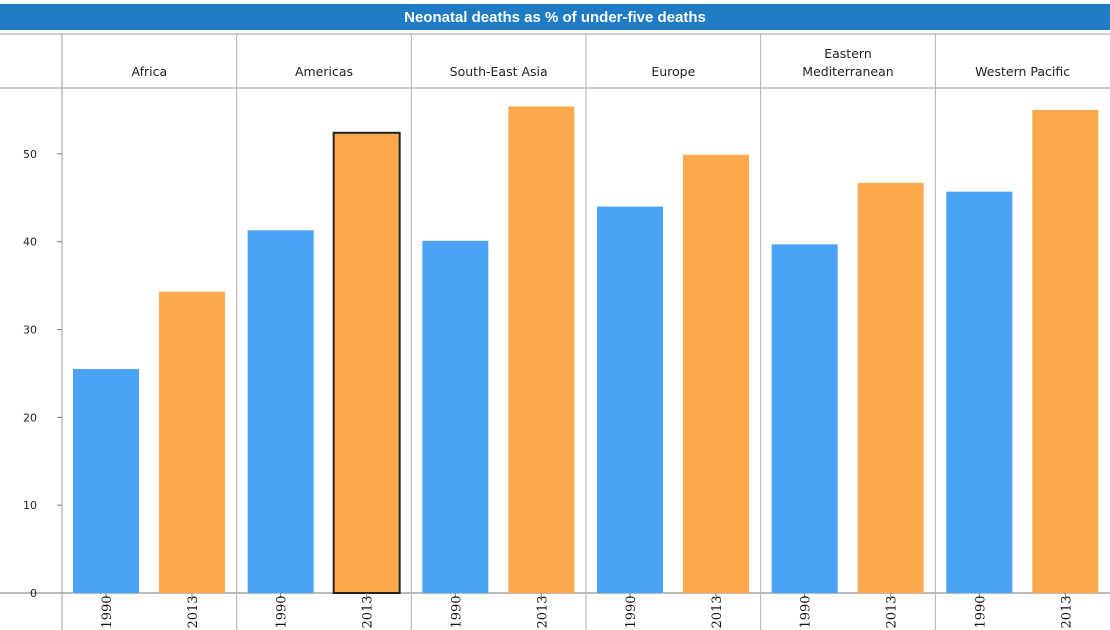 Image resolution: width=1110 pixels, height=630 pixels. I want to click on y-tick-label: 50, so click(30, 154).